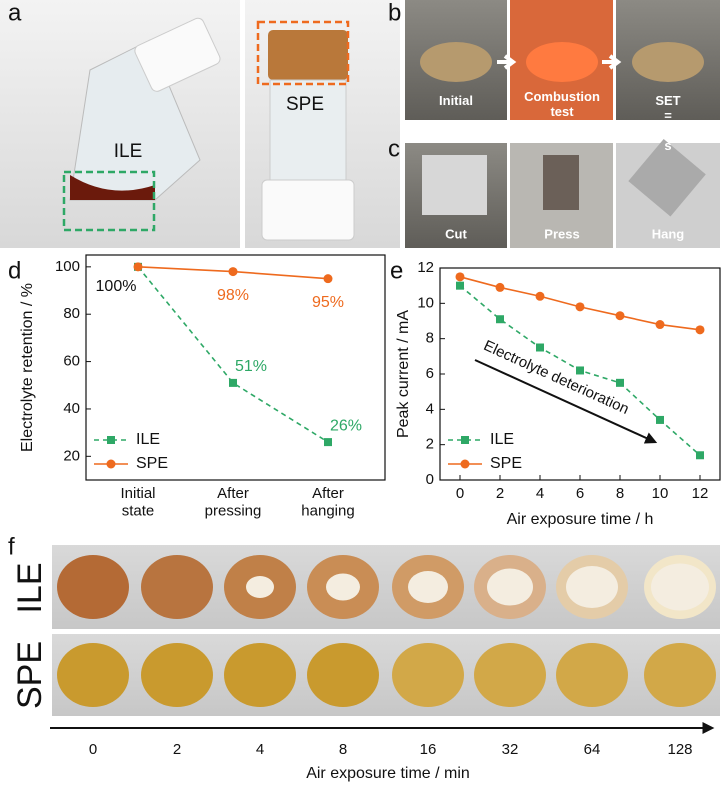  What do you see at coordinates (308, 130) in the screenshot?
I see `vial` at bounding box center [308, 130].